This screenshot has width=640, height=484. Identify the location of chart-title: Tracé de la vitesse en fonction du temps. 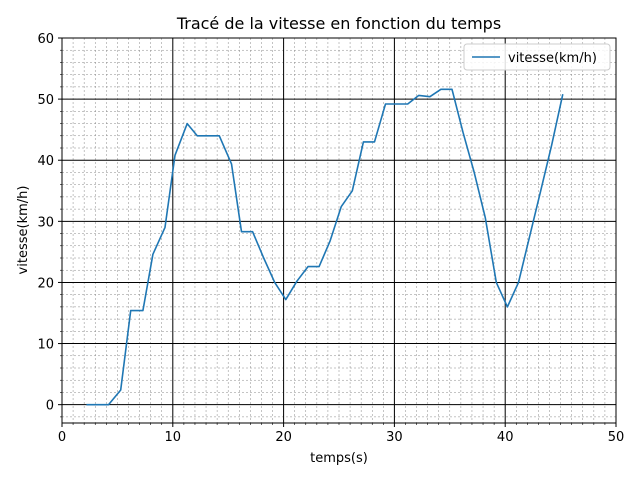
(338, 23).